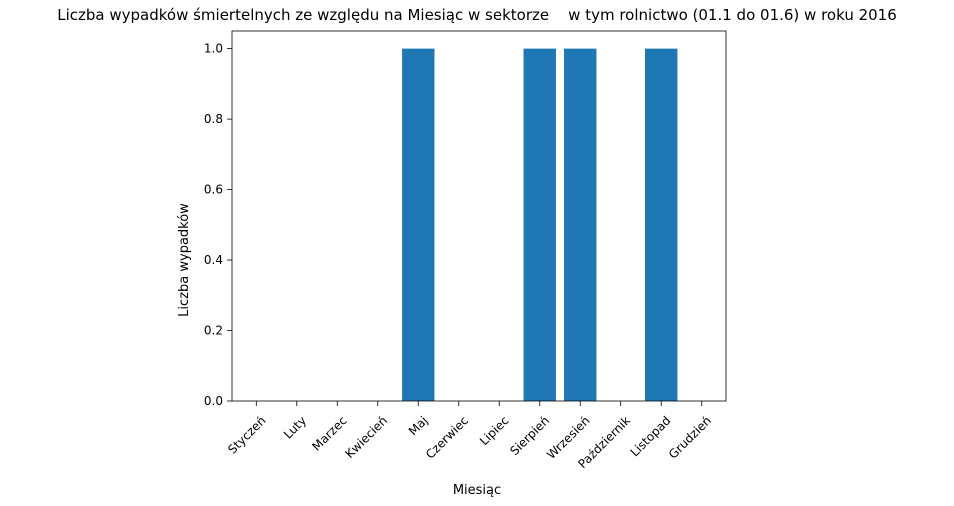  Describe the element at coordinates (494, 430) in the screenshot. I see `x-tick-label: Lipiec` at that location.